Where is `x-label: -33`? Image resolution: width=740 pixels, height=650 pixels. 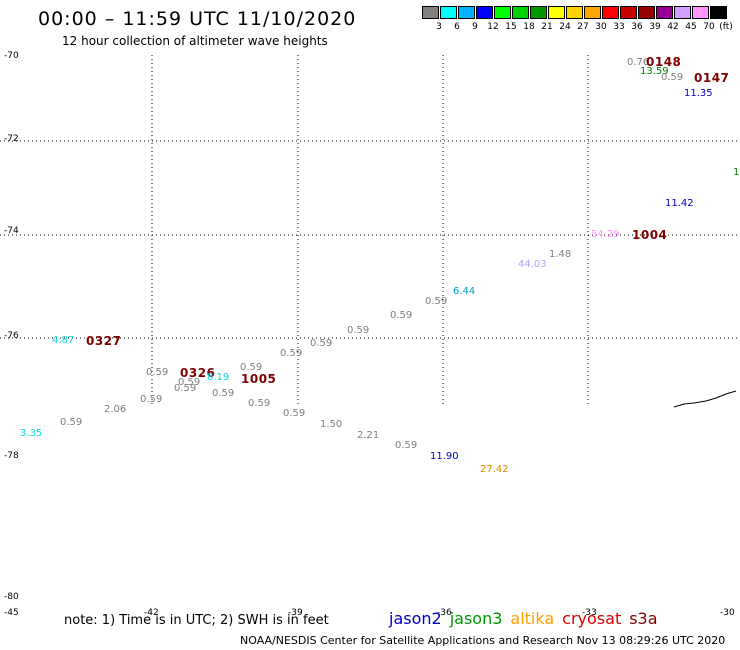 x-label: -33 is located at coordinates (589, 613).